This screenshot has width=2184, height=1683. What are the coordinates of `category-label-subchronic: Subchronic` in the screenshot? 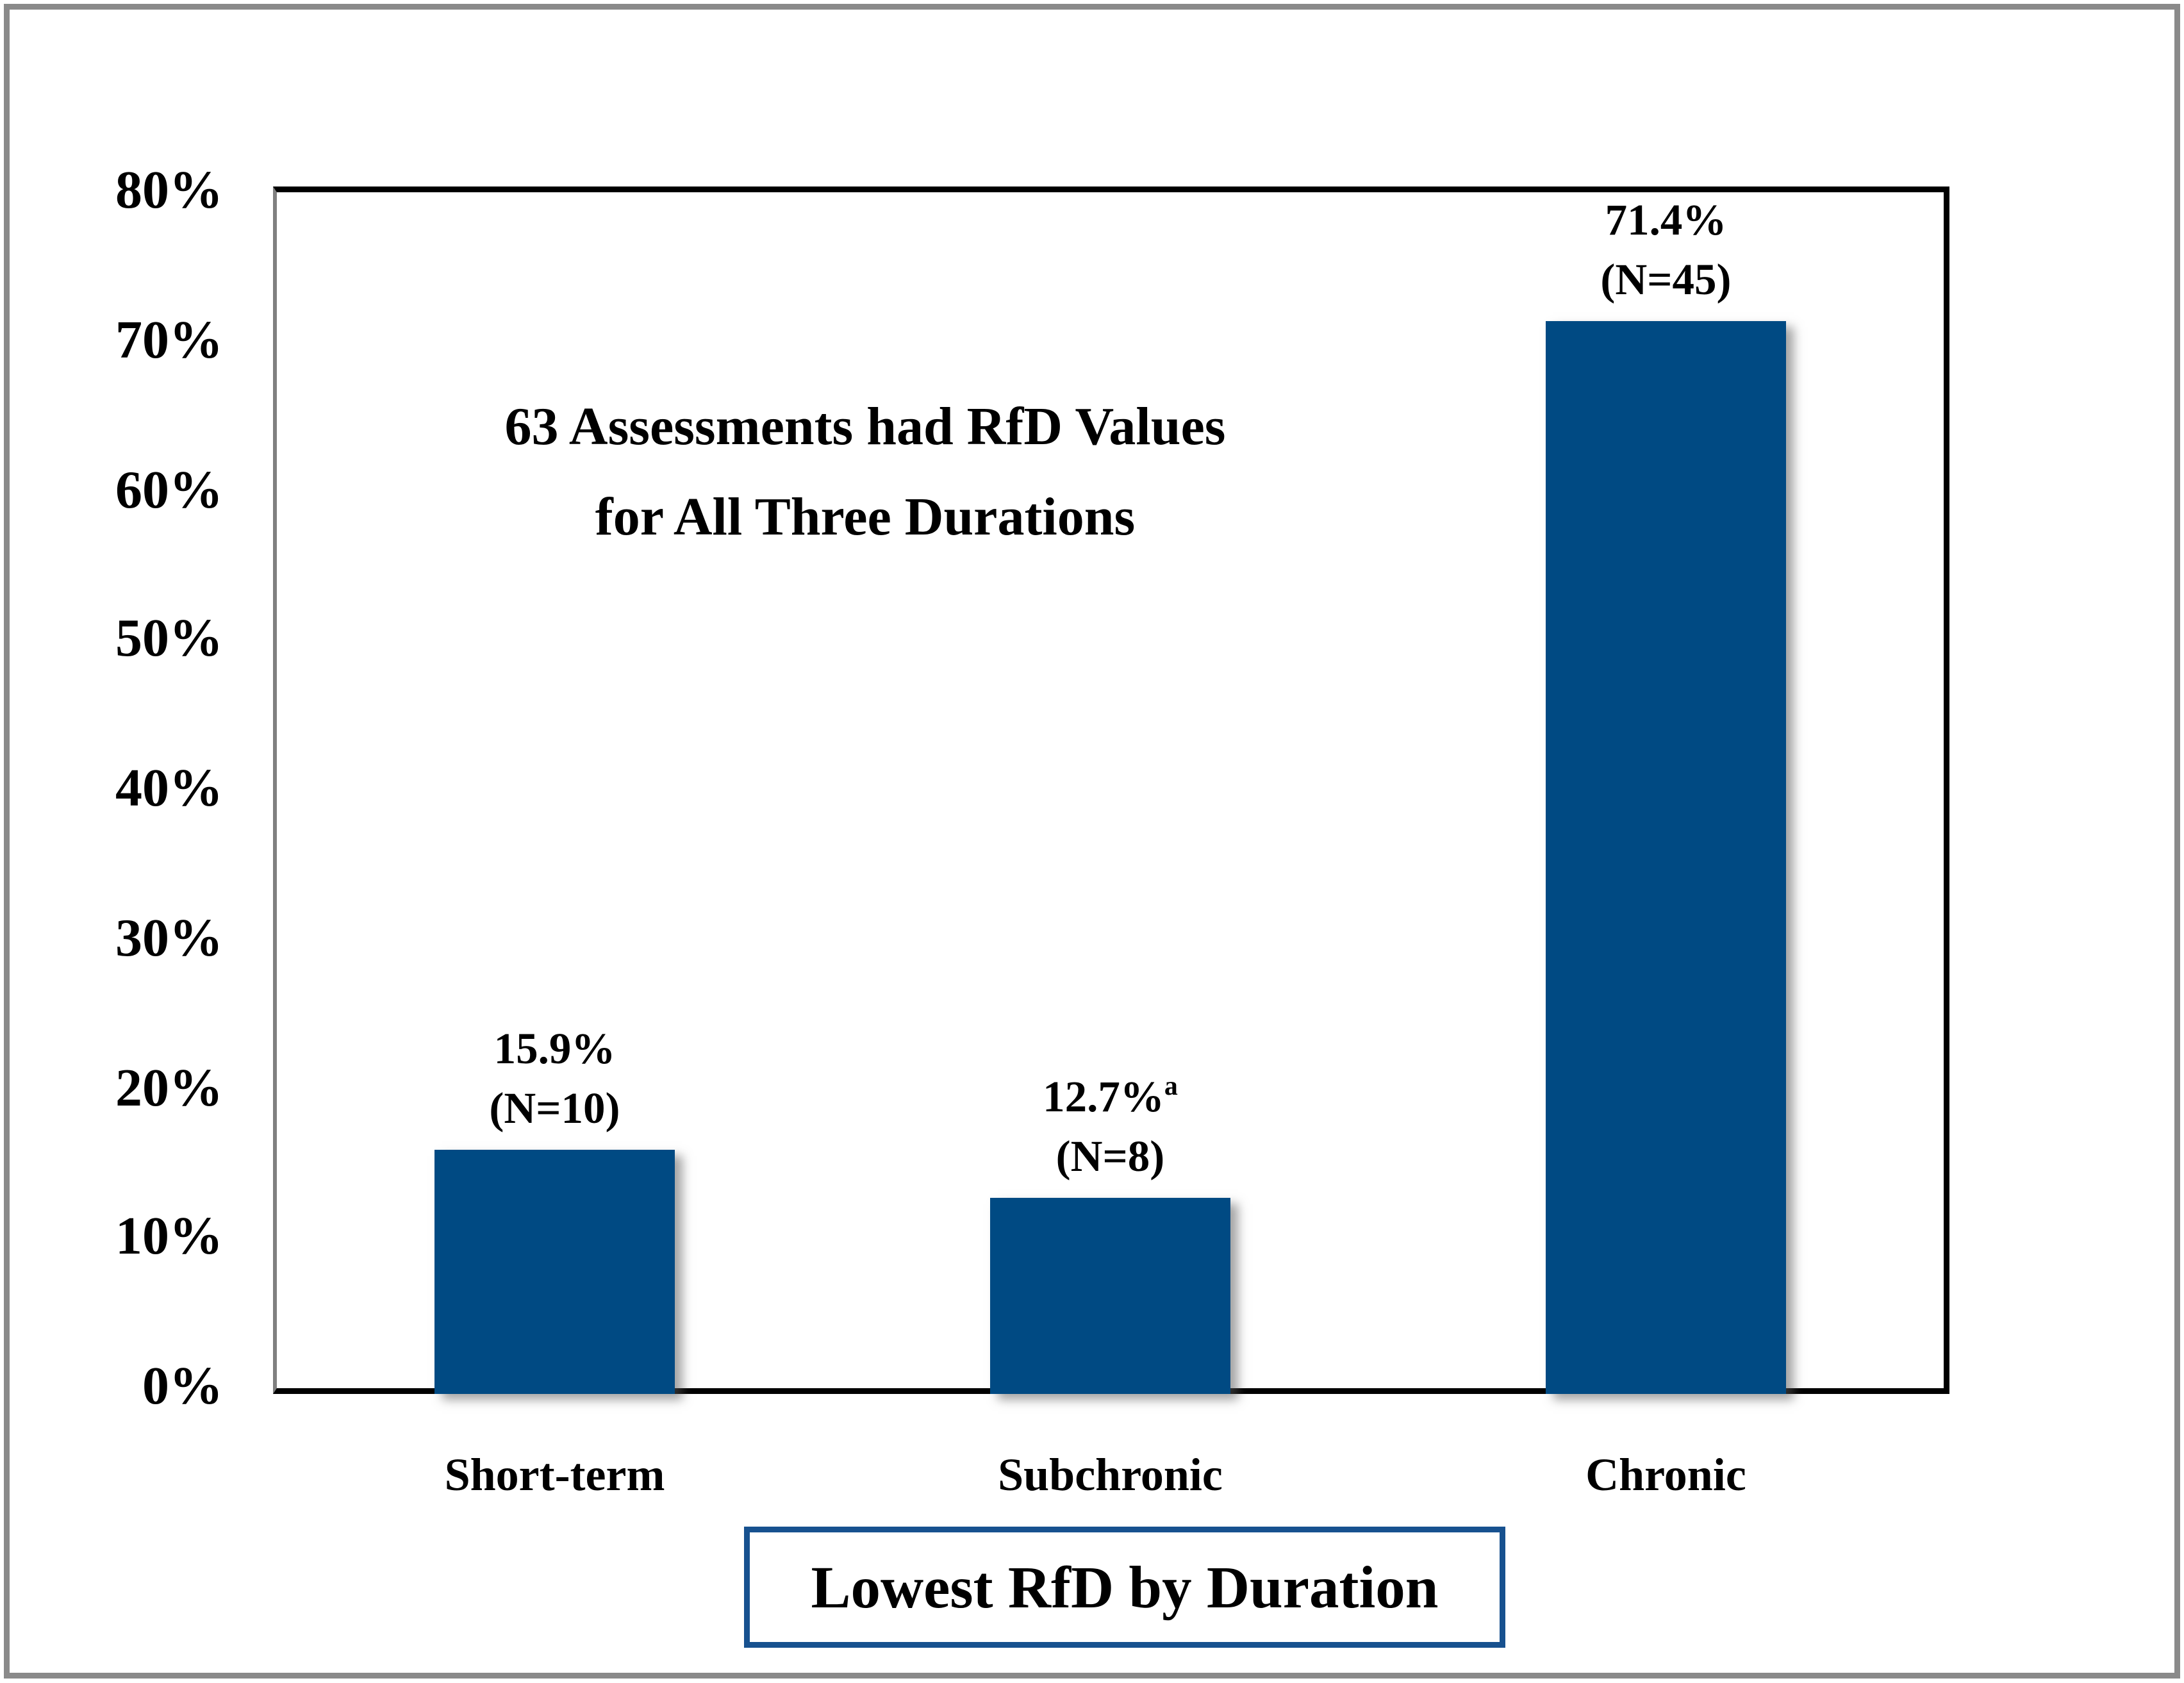 It's located at (1111, 1477).